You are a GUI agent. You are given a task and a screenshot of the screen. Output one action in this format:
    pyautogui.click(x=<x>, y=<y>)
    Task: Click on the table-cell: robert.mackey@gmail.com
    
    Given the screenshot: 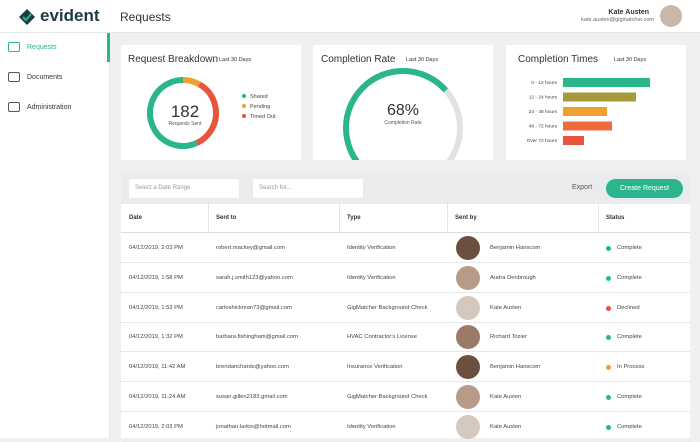 What is the action you would take?
    pyautogui.click(x=251, y=248)
    